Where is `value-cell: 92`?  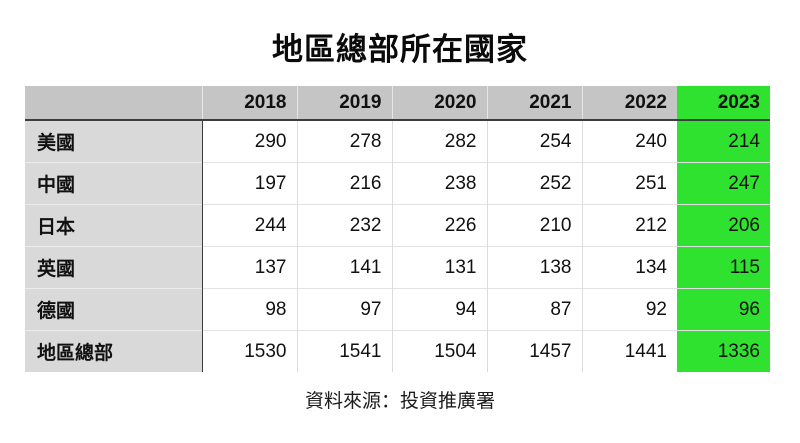 value-cell: 92 is located at coordinates (629, 309).